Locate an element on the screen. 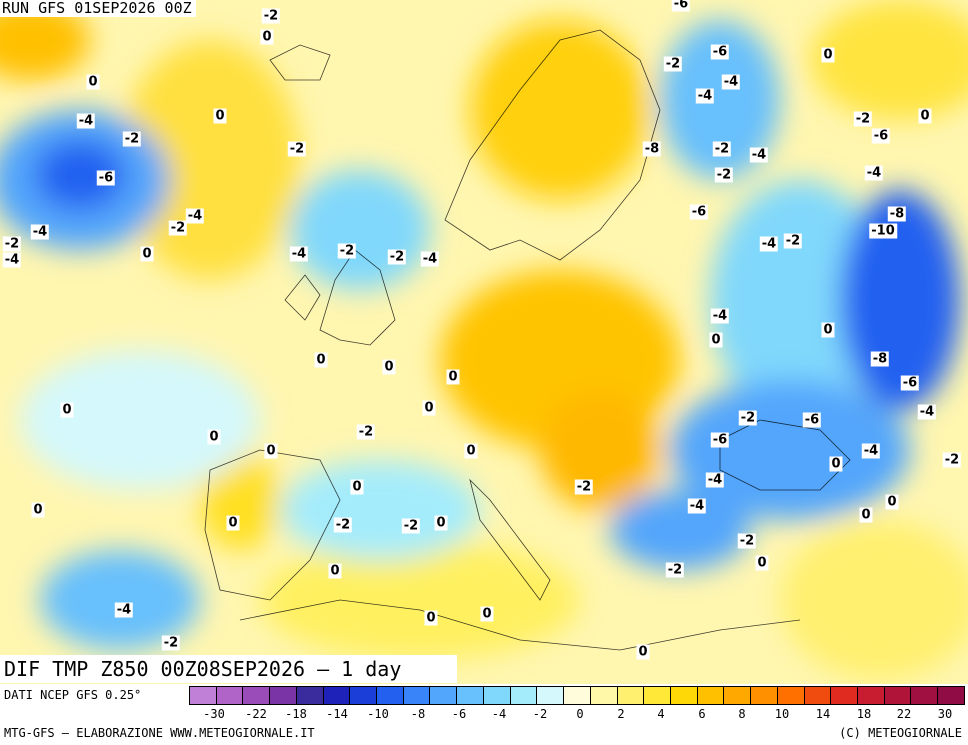 The width and height of the screenshot is (968, 745). colorbar is located at coordinates (577, 695).